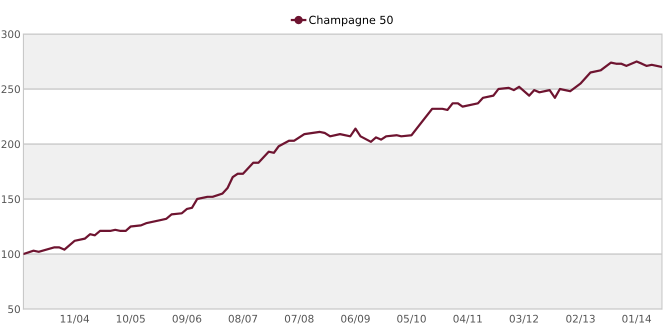 The image size is (670, 327). Describe the element at coordinates (299, 319) in the screenshot. I see `x-tick-label: 07/08` at that location.